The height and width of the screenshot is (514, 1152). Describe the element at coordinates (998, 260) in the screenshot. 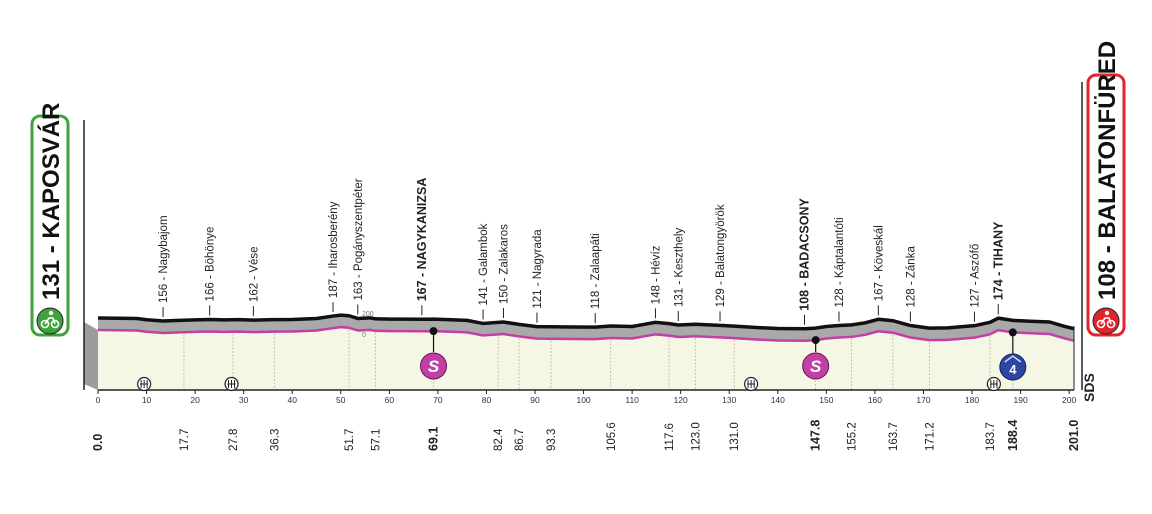

I see `place-label: 174 - TIHANY` at that location.